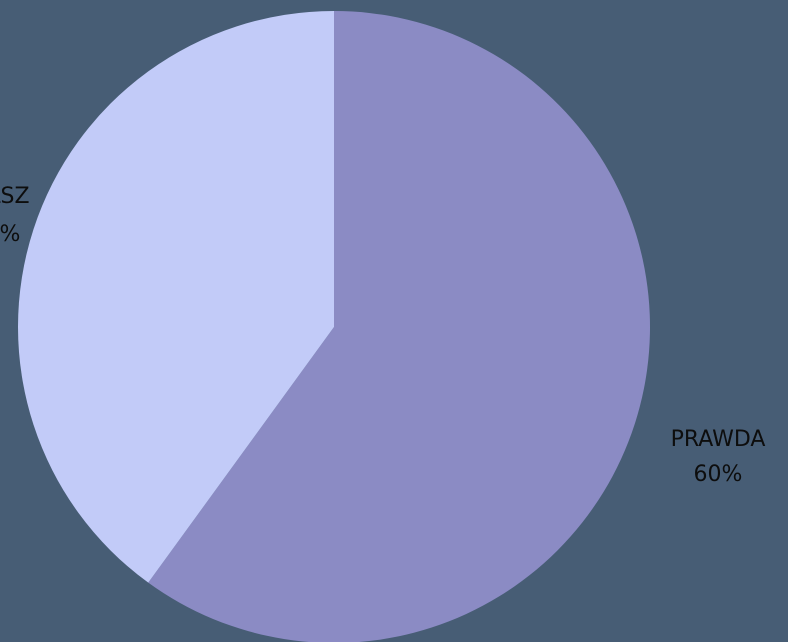  Describe the element at coordinates (15, 196) in the screenshot. I see `slice-label-fałsz: FAŁSZ` at that location.